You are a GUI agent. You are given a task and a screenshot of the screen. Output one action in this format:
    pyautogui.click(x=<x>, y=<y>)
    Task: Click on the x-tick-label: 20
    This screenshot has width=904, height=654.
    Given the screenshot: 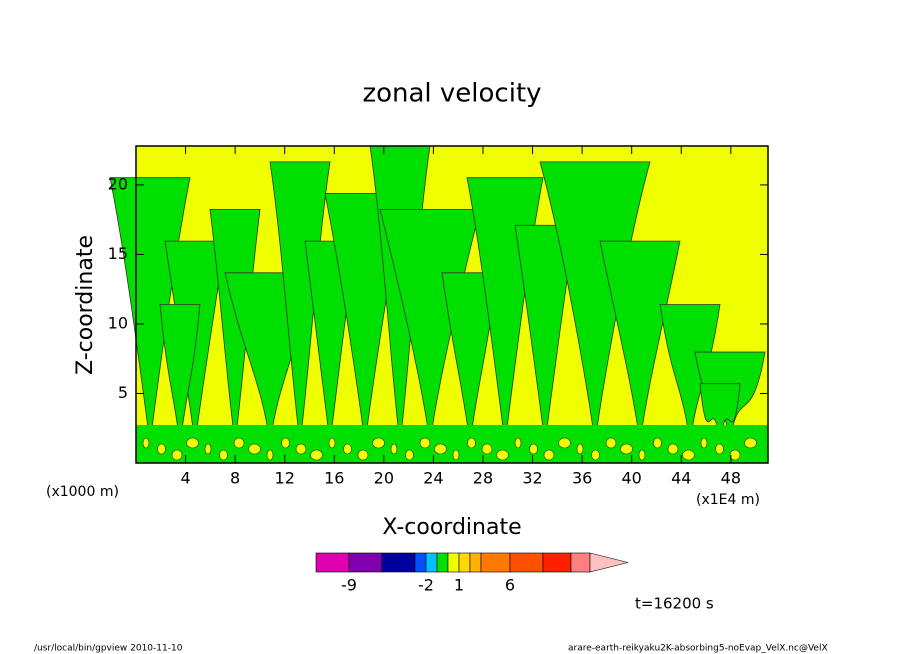 What is the action you would take?
    pyautogui.click(x=384, y=478)
    